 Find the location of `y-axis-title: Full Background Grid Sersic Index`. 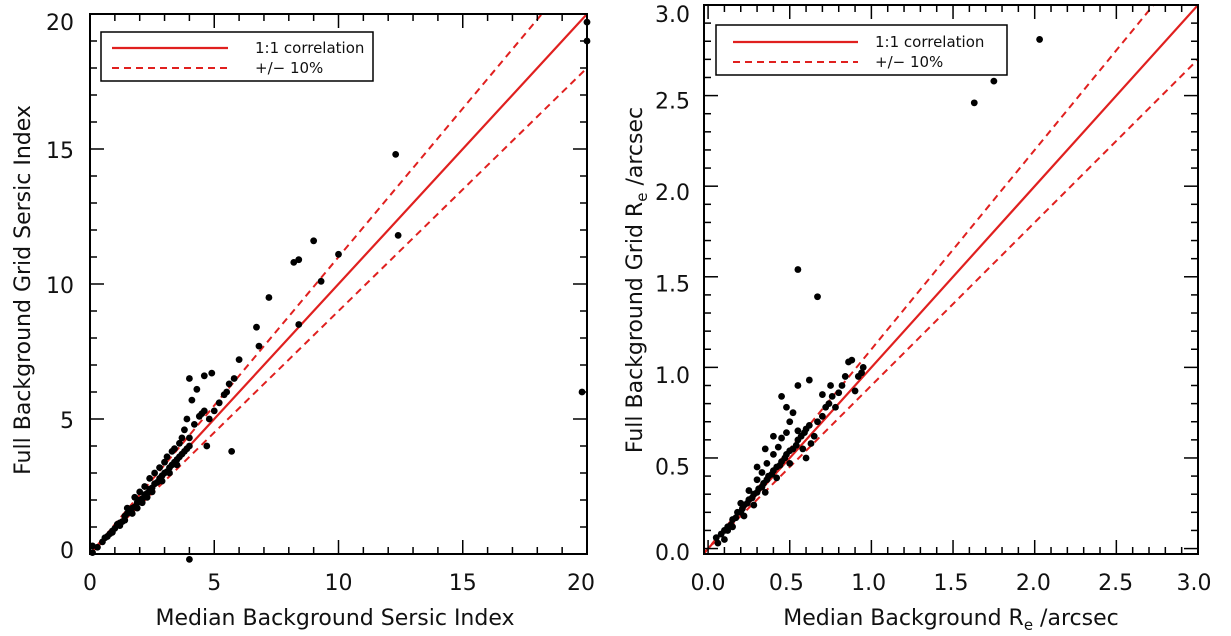

y-axis-title: Full Background Grid Sersic Index is located at coordinates (23, 290).